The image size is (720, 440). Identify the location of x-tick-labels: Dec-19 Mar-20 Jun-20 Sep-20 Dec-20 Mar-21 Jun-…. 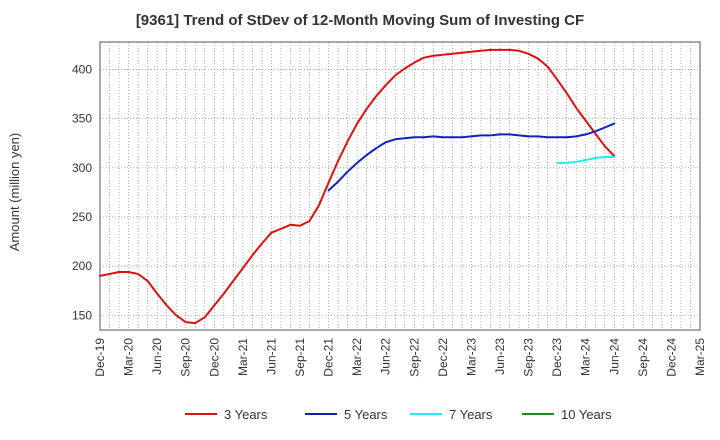
(400, 357).